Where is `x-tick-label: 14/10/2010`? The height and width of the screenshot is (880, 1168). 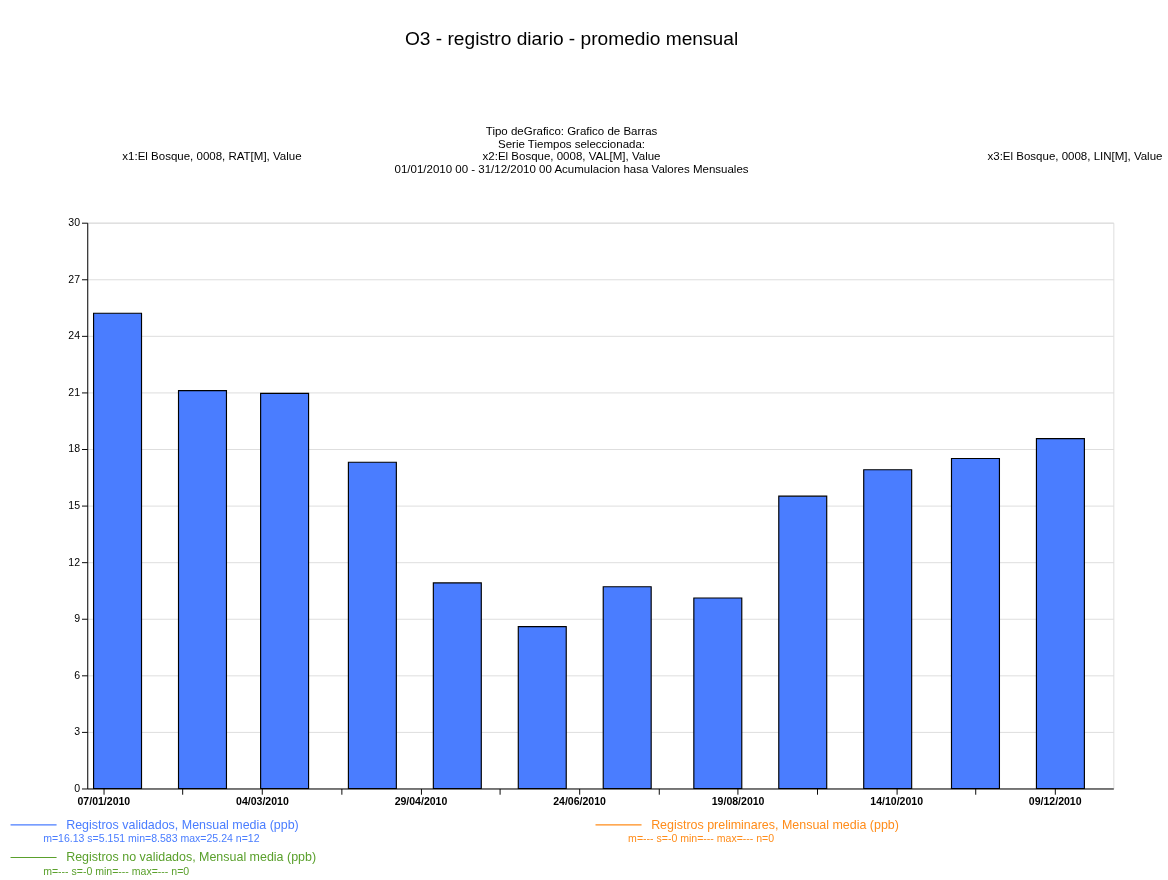 x-tick-label: 14/10/2010 is located at coordinates (897, 801).